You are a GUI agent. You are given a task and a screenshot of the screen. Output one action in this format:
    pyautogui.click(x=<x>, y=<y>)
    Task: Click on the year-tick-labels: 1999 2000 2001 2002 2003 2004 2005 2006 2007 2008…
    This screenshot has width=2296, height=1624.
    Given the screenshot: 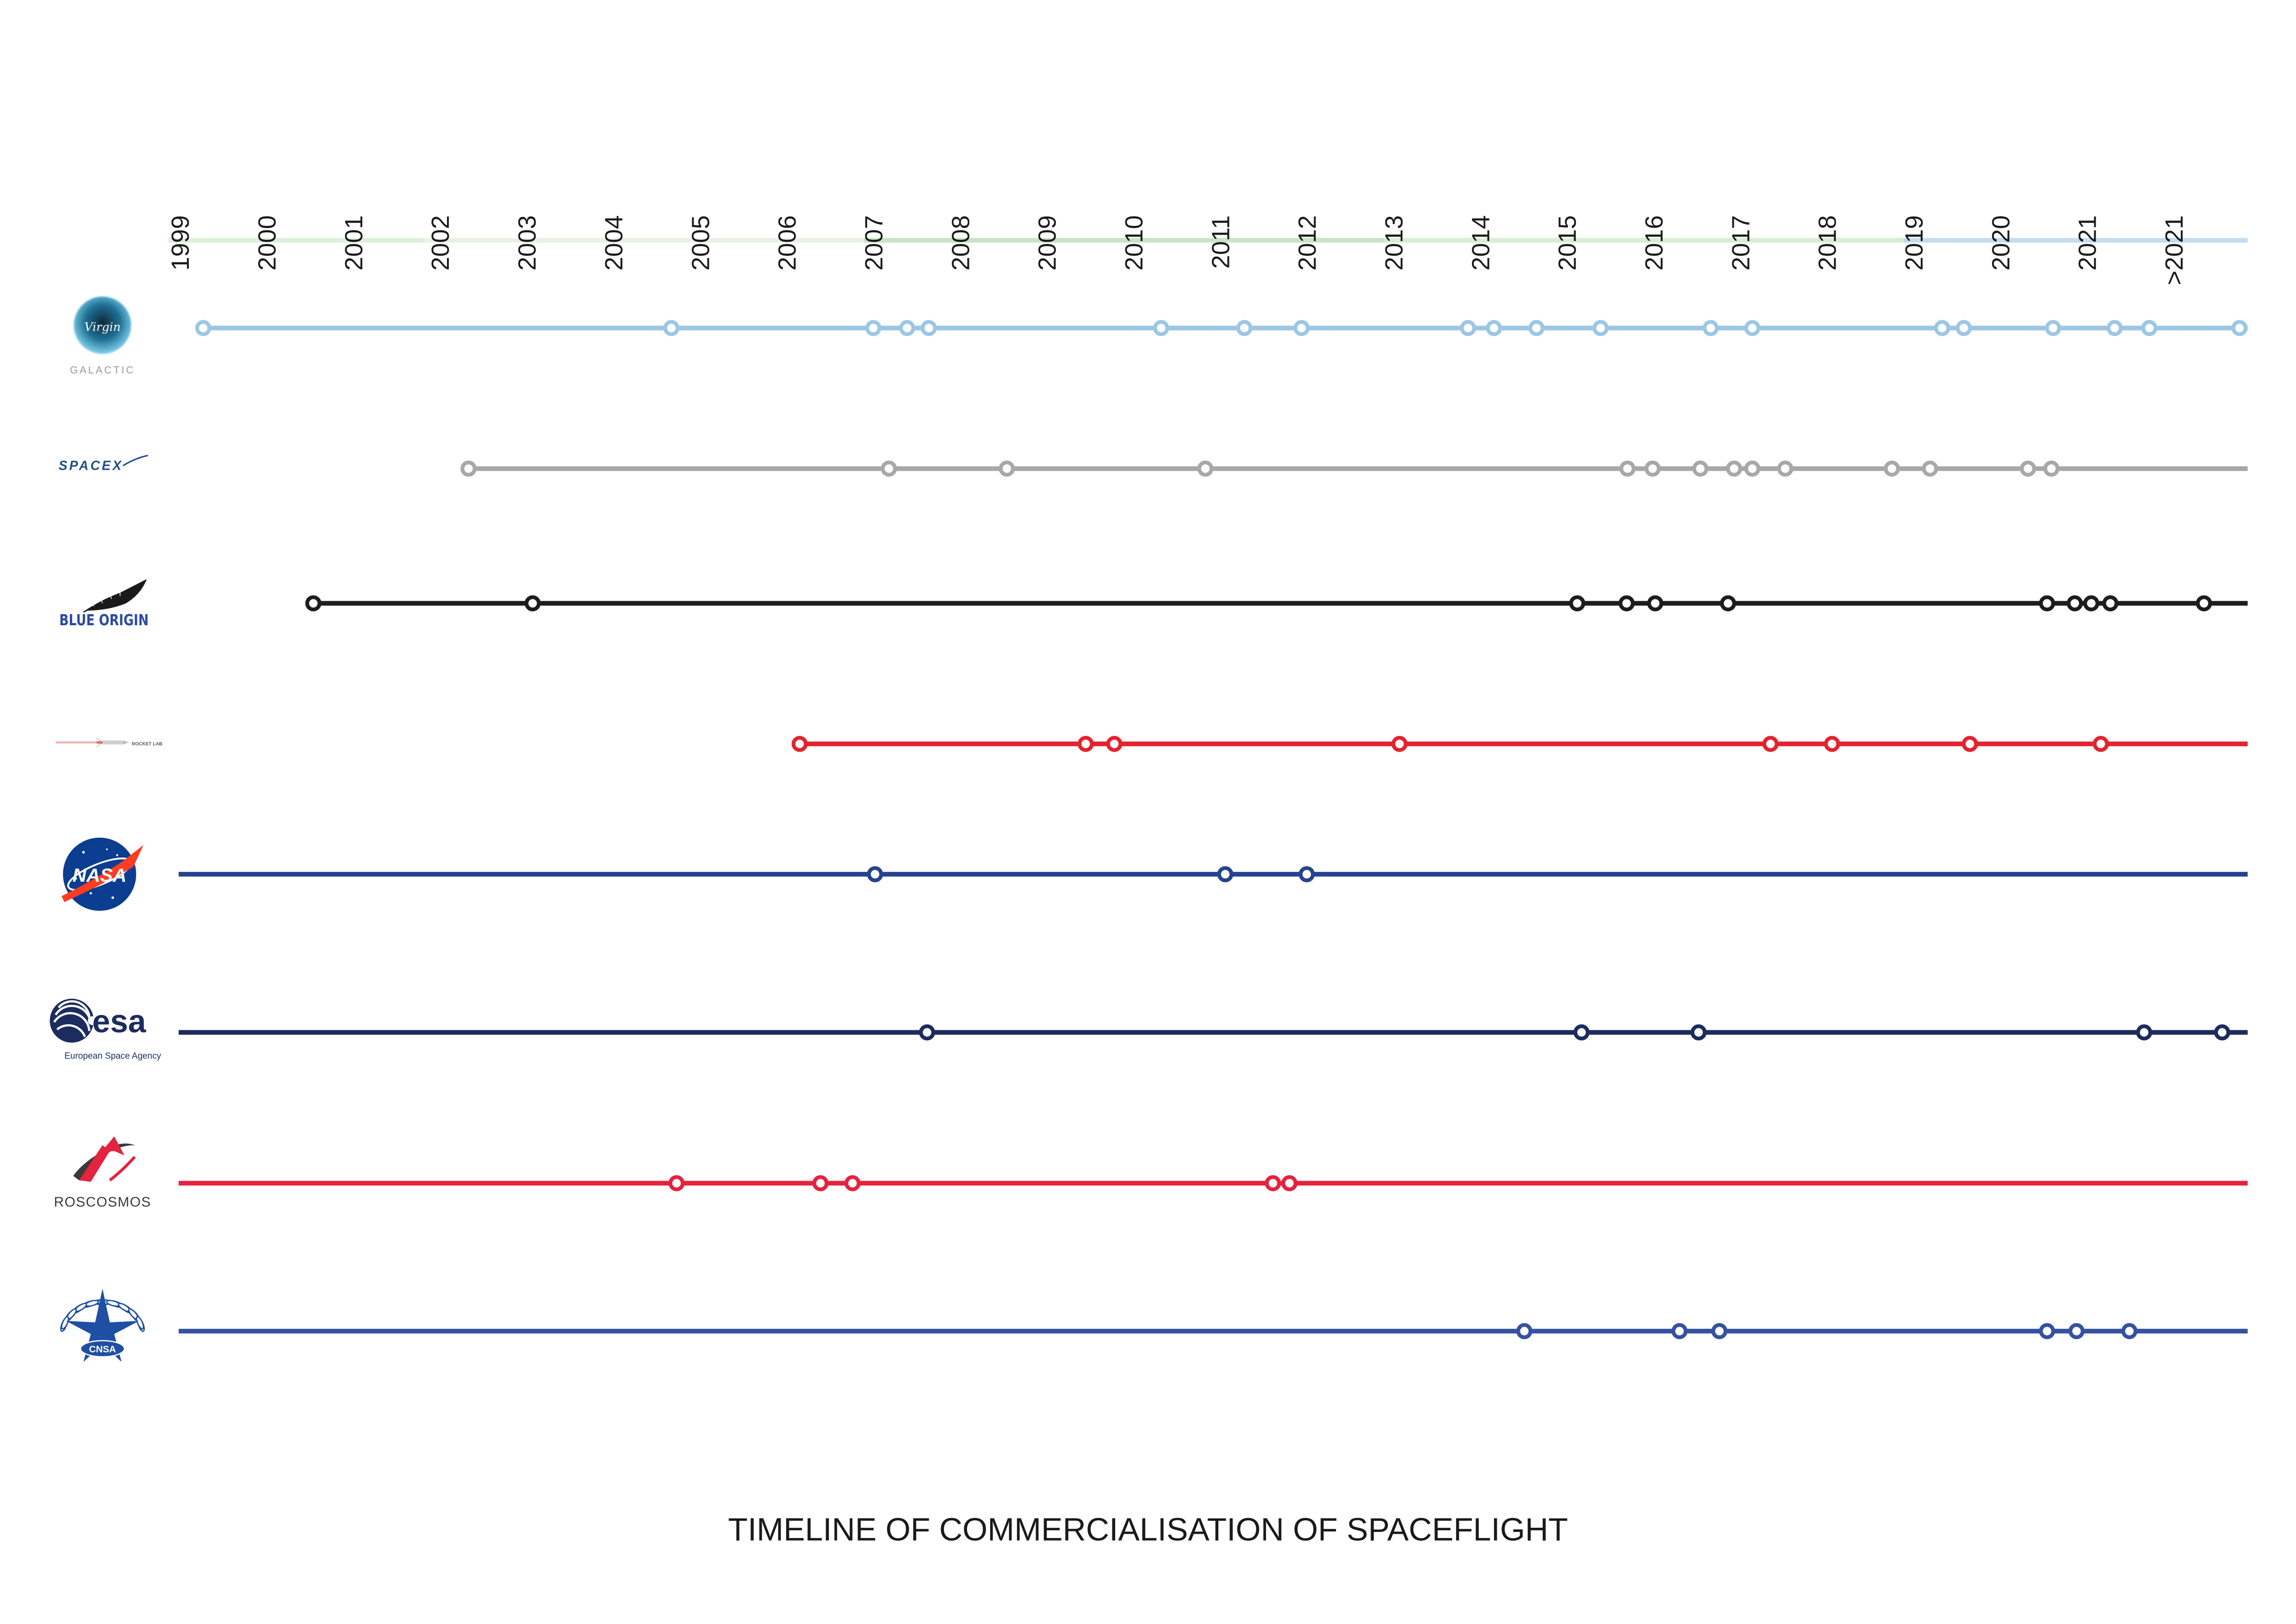 What is the action you would take?
    pyautogui.click(x=1177, y=250)
    